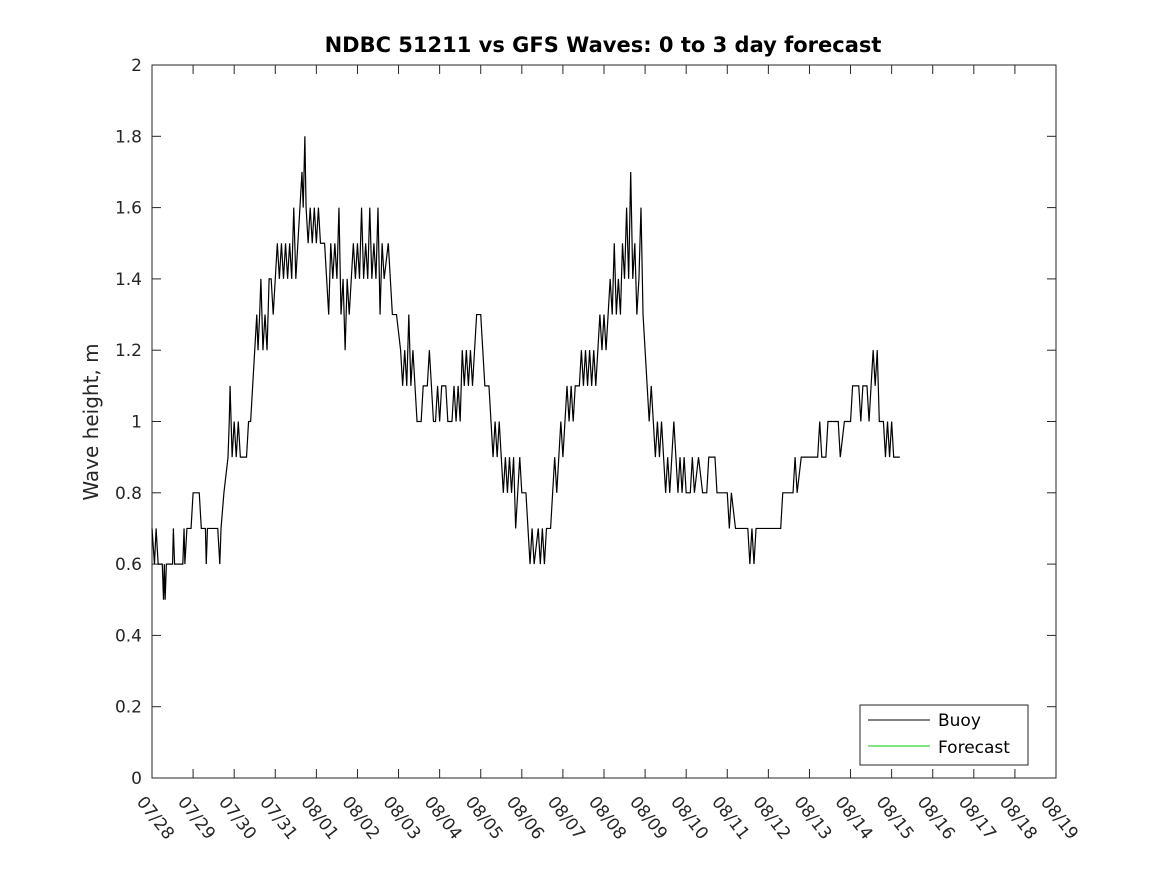 This screenshot has width=1167, height=875. I want to click on x-tick-label: 08/07, so click(566, 818).